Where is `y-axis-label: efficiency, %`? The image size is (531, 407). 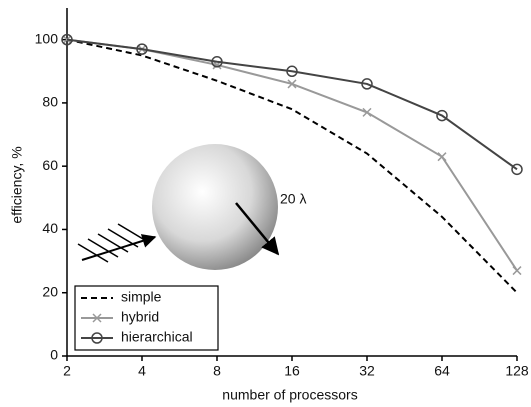
y-axis-label: efficiency, % is located at coordinates (17, 184).